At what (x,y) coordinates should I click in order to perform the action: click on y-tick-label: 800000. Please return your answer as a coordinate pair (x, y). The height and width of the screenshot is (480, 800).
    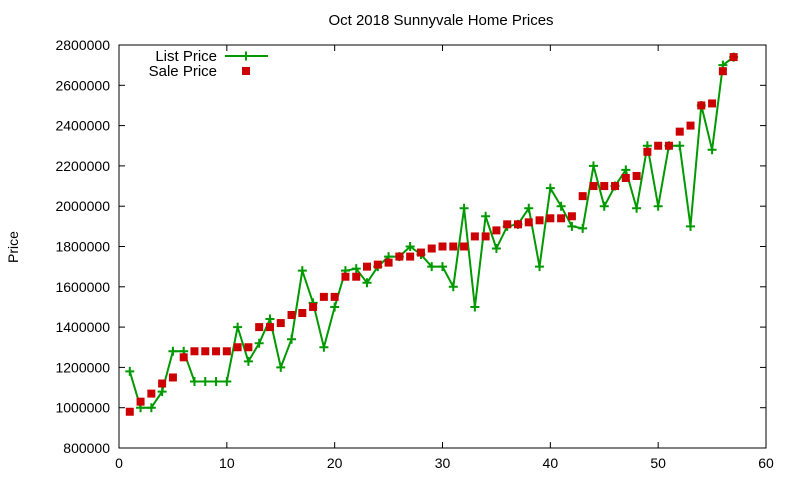
    Looking at the image, I should click on (86, 448).